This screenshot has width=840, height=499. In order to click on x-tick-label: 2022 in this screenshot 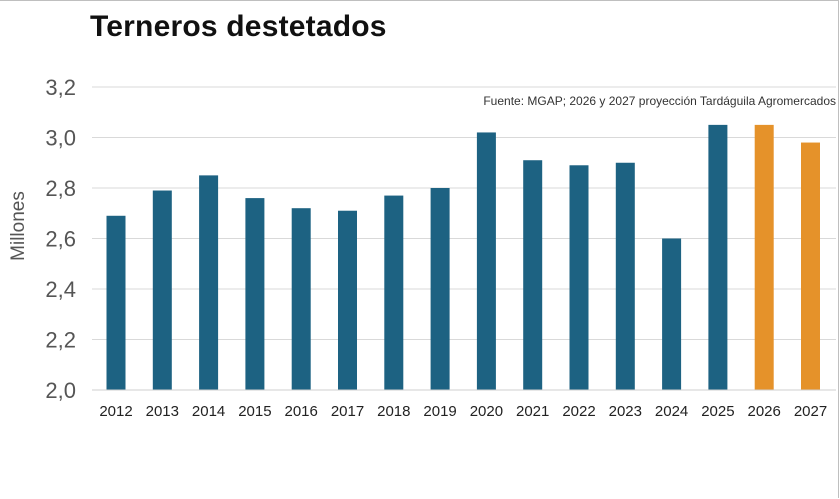, I will do `click(578, 411)`.